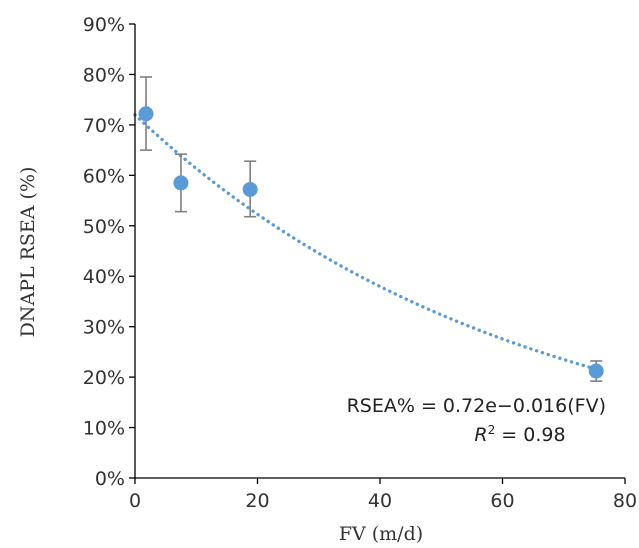 The image size is (639, 548). I want to click on y-tick-label: 20%, so click(104, 378).